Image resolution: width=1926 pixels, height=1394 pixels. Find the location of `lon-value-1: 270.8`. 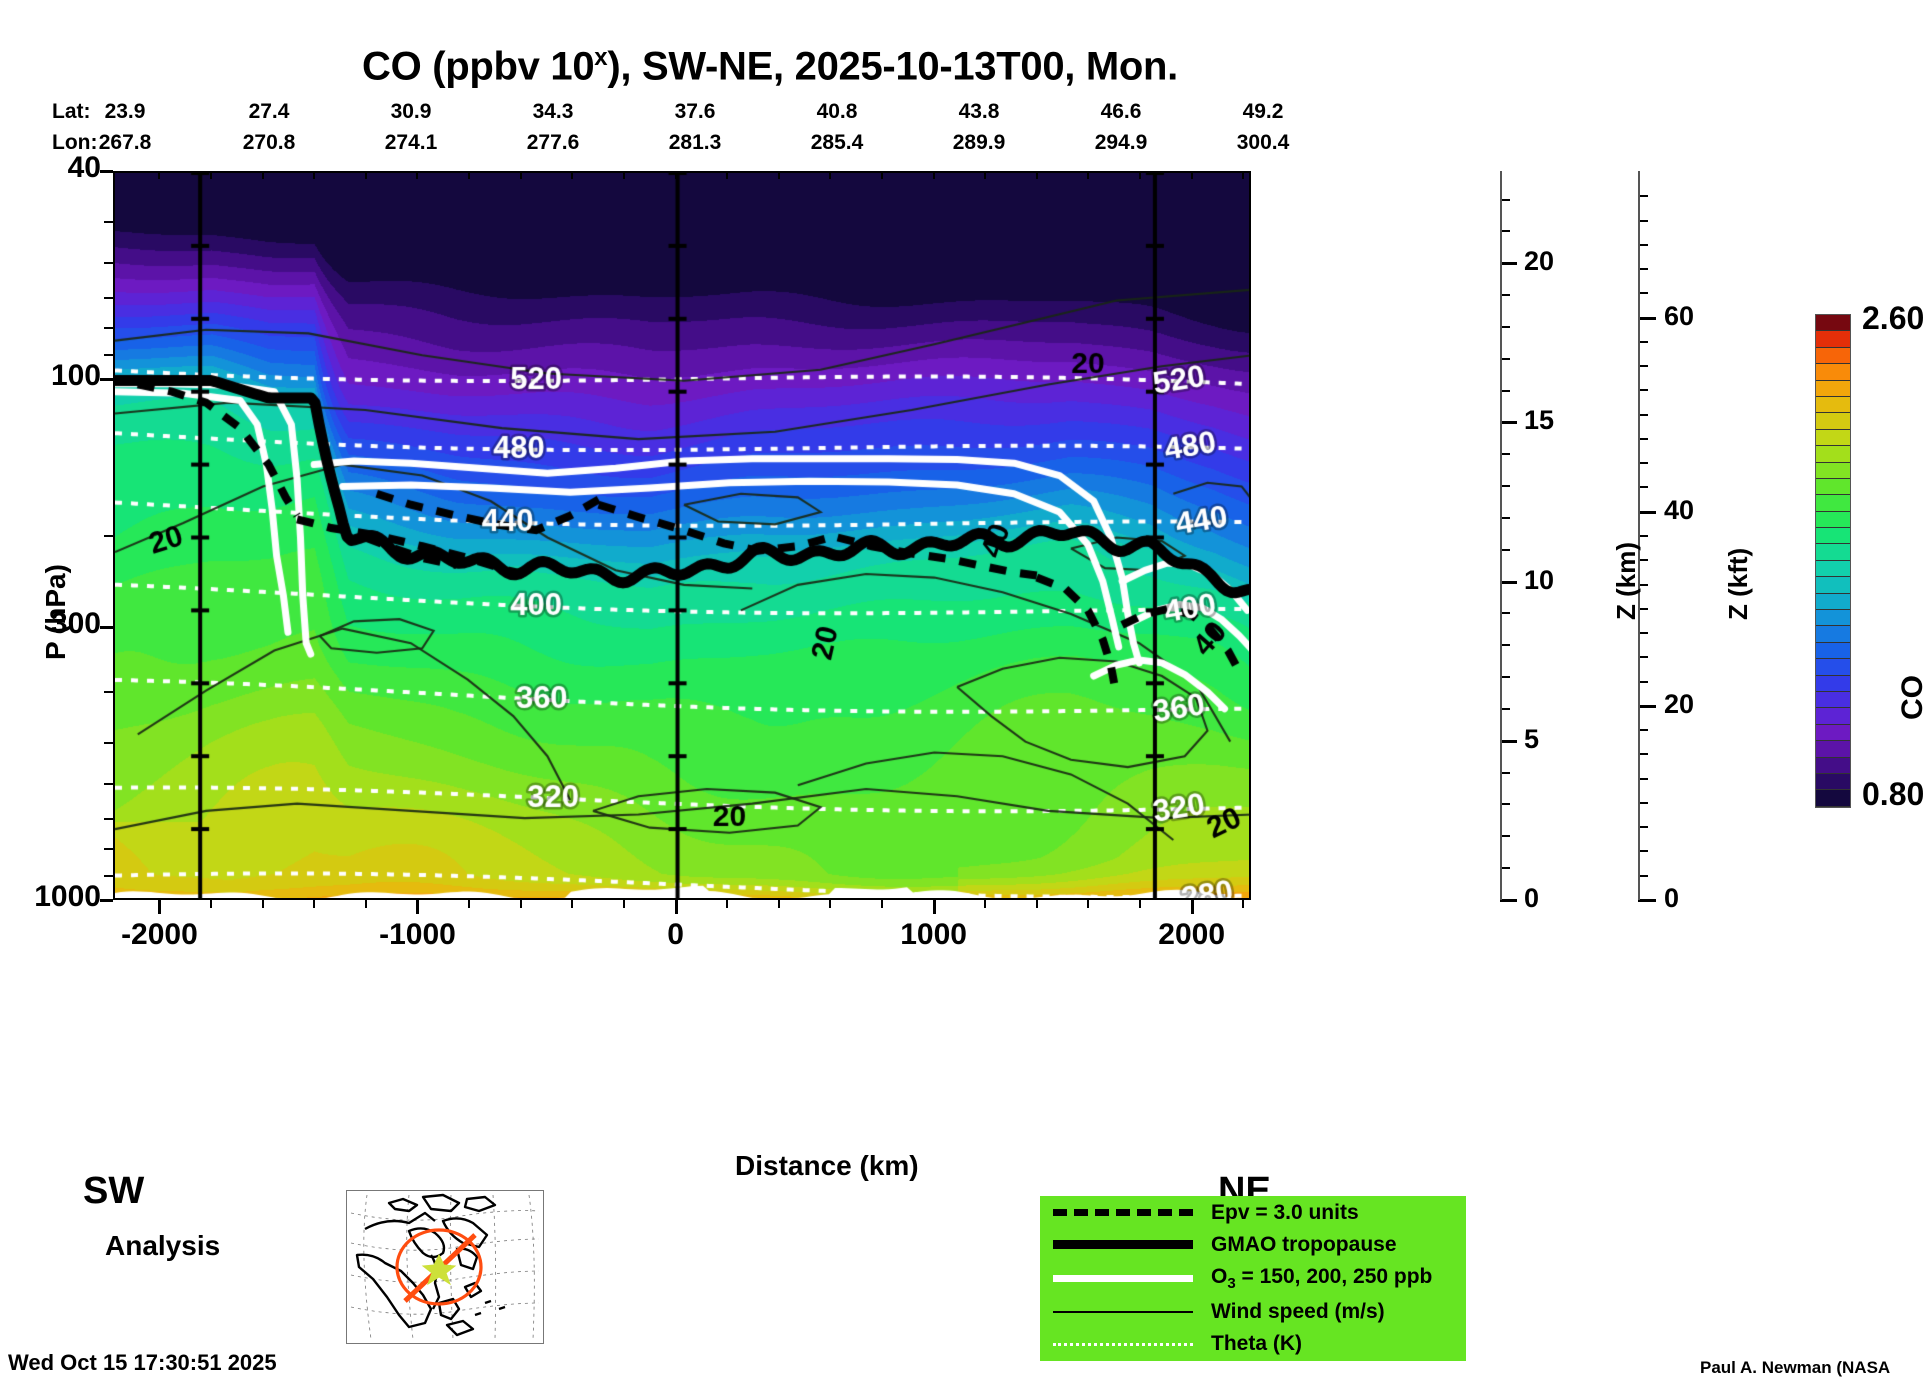

lon-value-1: 270.8 is located at coordinates (269, 142).